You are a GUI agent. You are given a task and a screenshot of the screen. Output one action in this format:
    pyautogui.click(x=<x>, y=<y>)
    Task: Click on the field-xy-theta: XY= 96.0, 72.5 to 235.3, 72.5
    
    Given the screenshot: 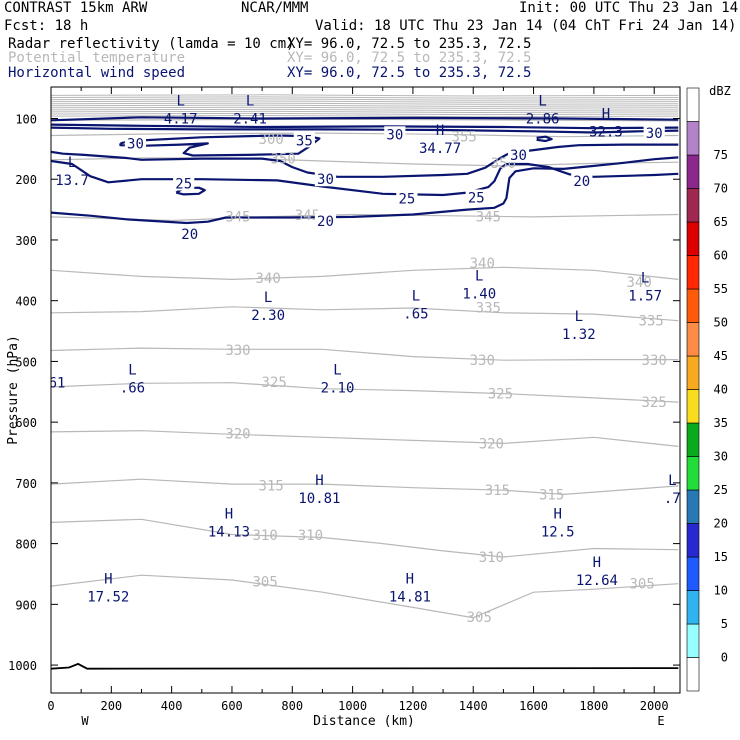 What is the action you would take?
    pyautogui.click(x=409, y=58)
    